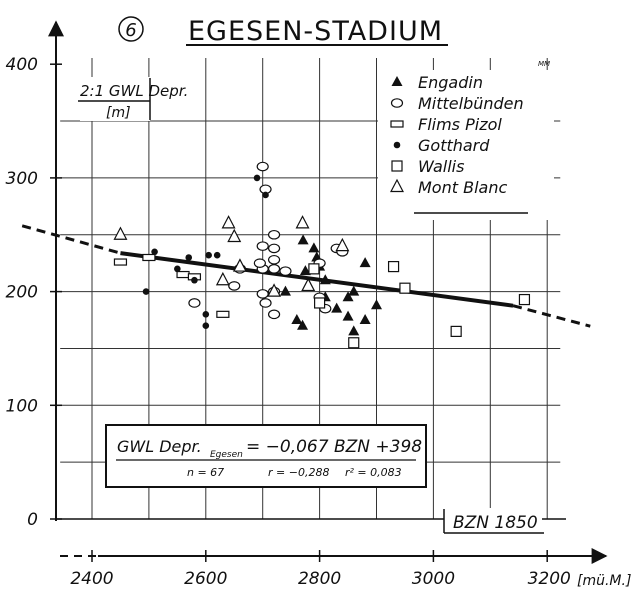  Describe the element at coordinates (22, 293) in the screenshot. I see `y-tick-label: 200` at that location.